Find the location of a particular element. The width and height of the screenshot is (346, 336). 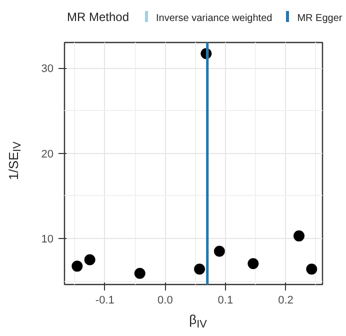

x-tick-label: 0.1 is located at coordinates (226, 300).